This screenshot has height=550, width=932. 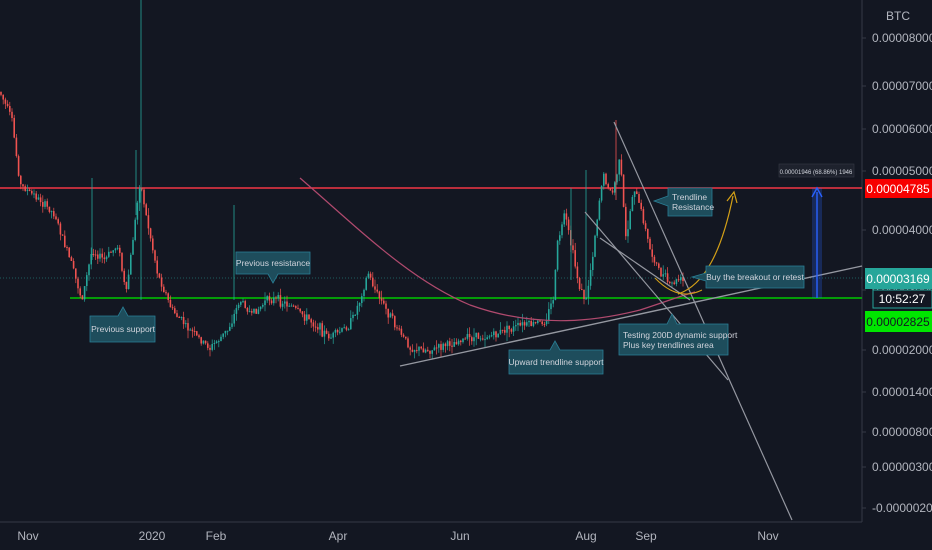 I want to click on x-tick-label: Sep, so click(x=646, y=536).